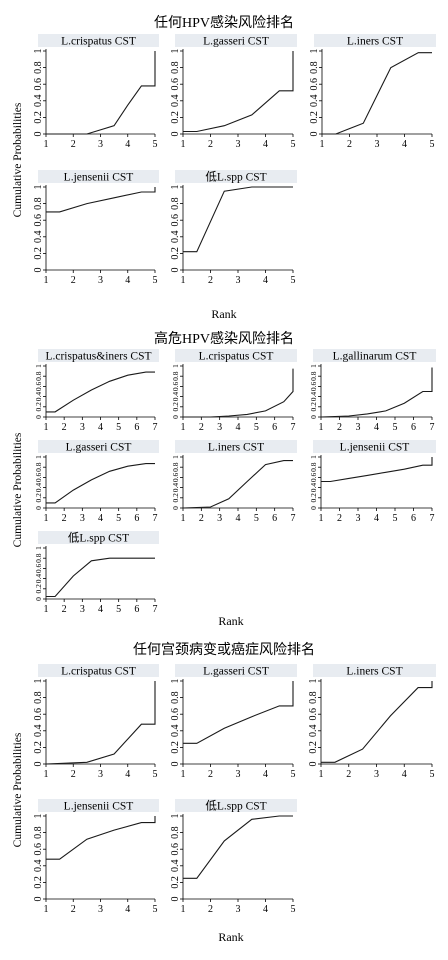  Describe the element at coordinates (99, 807) in the screenshot. I see `panel-title: L.jensenii CST` at that location.